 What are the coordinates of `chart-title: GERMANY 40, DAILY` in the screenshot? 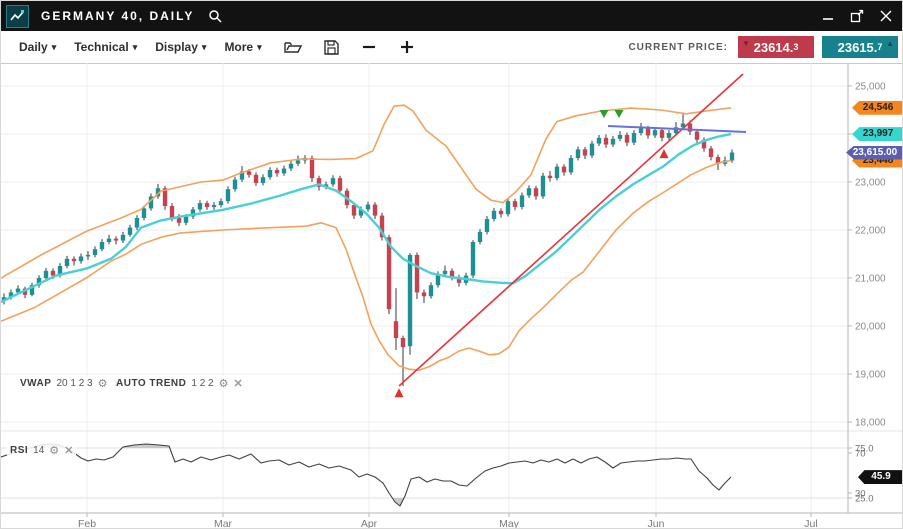 It's located at (118, 16).